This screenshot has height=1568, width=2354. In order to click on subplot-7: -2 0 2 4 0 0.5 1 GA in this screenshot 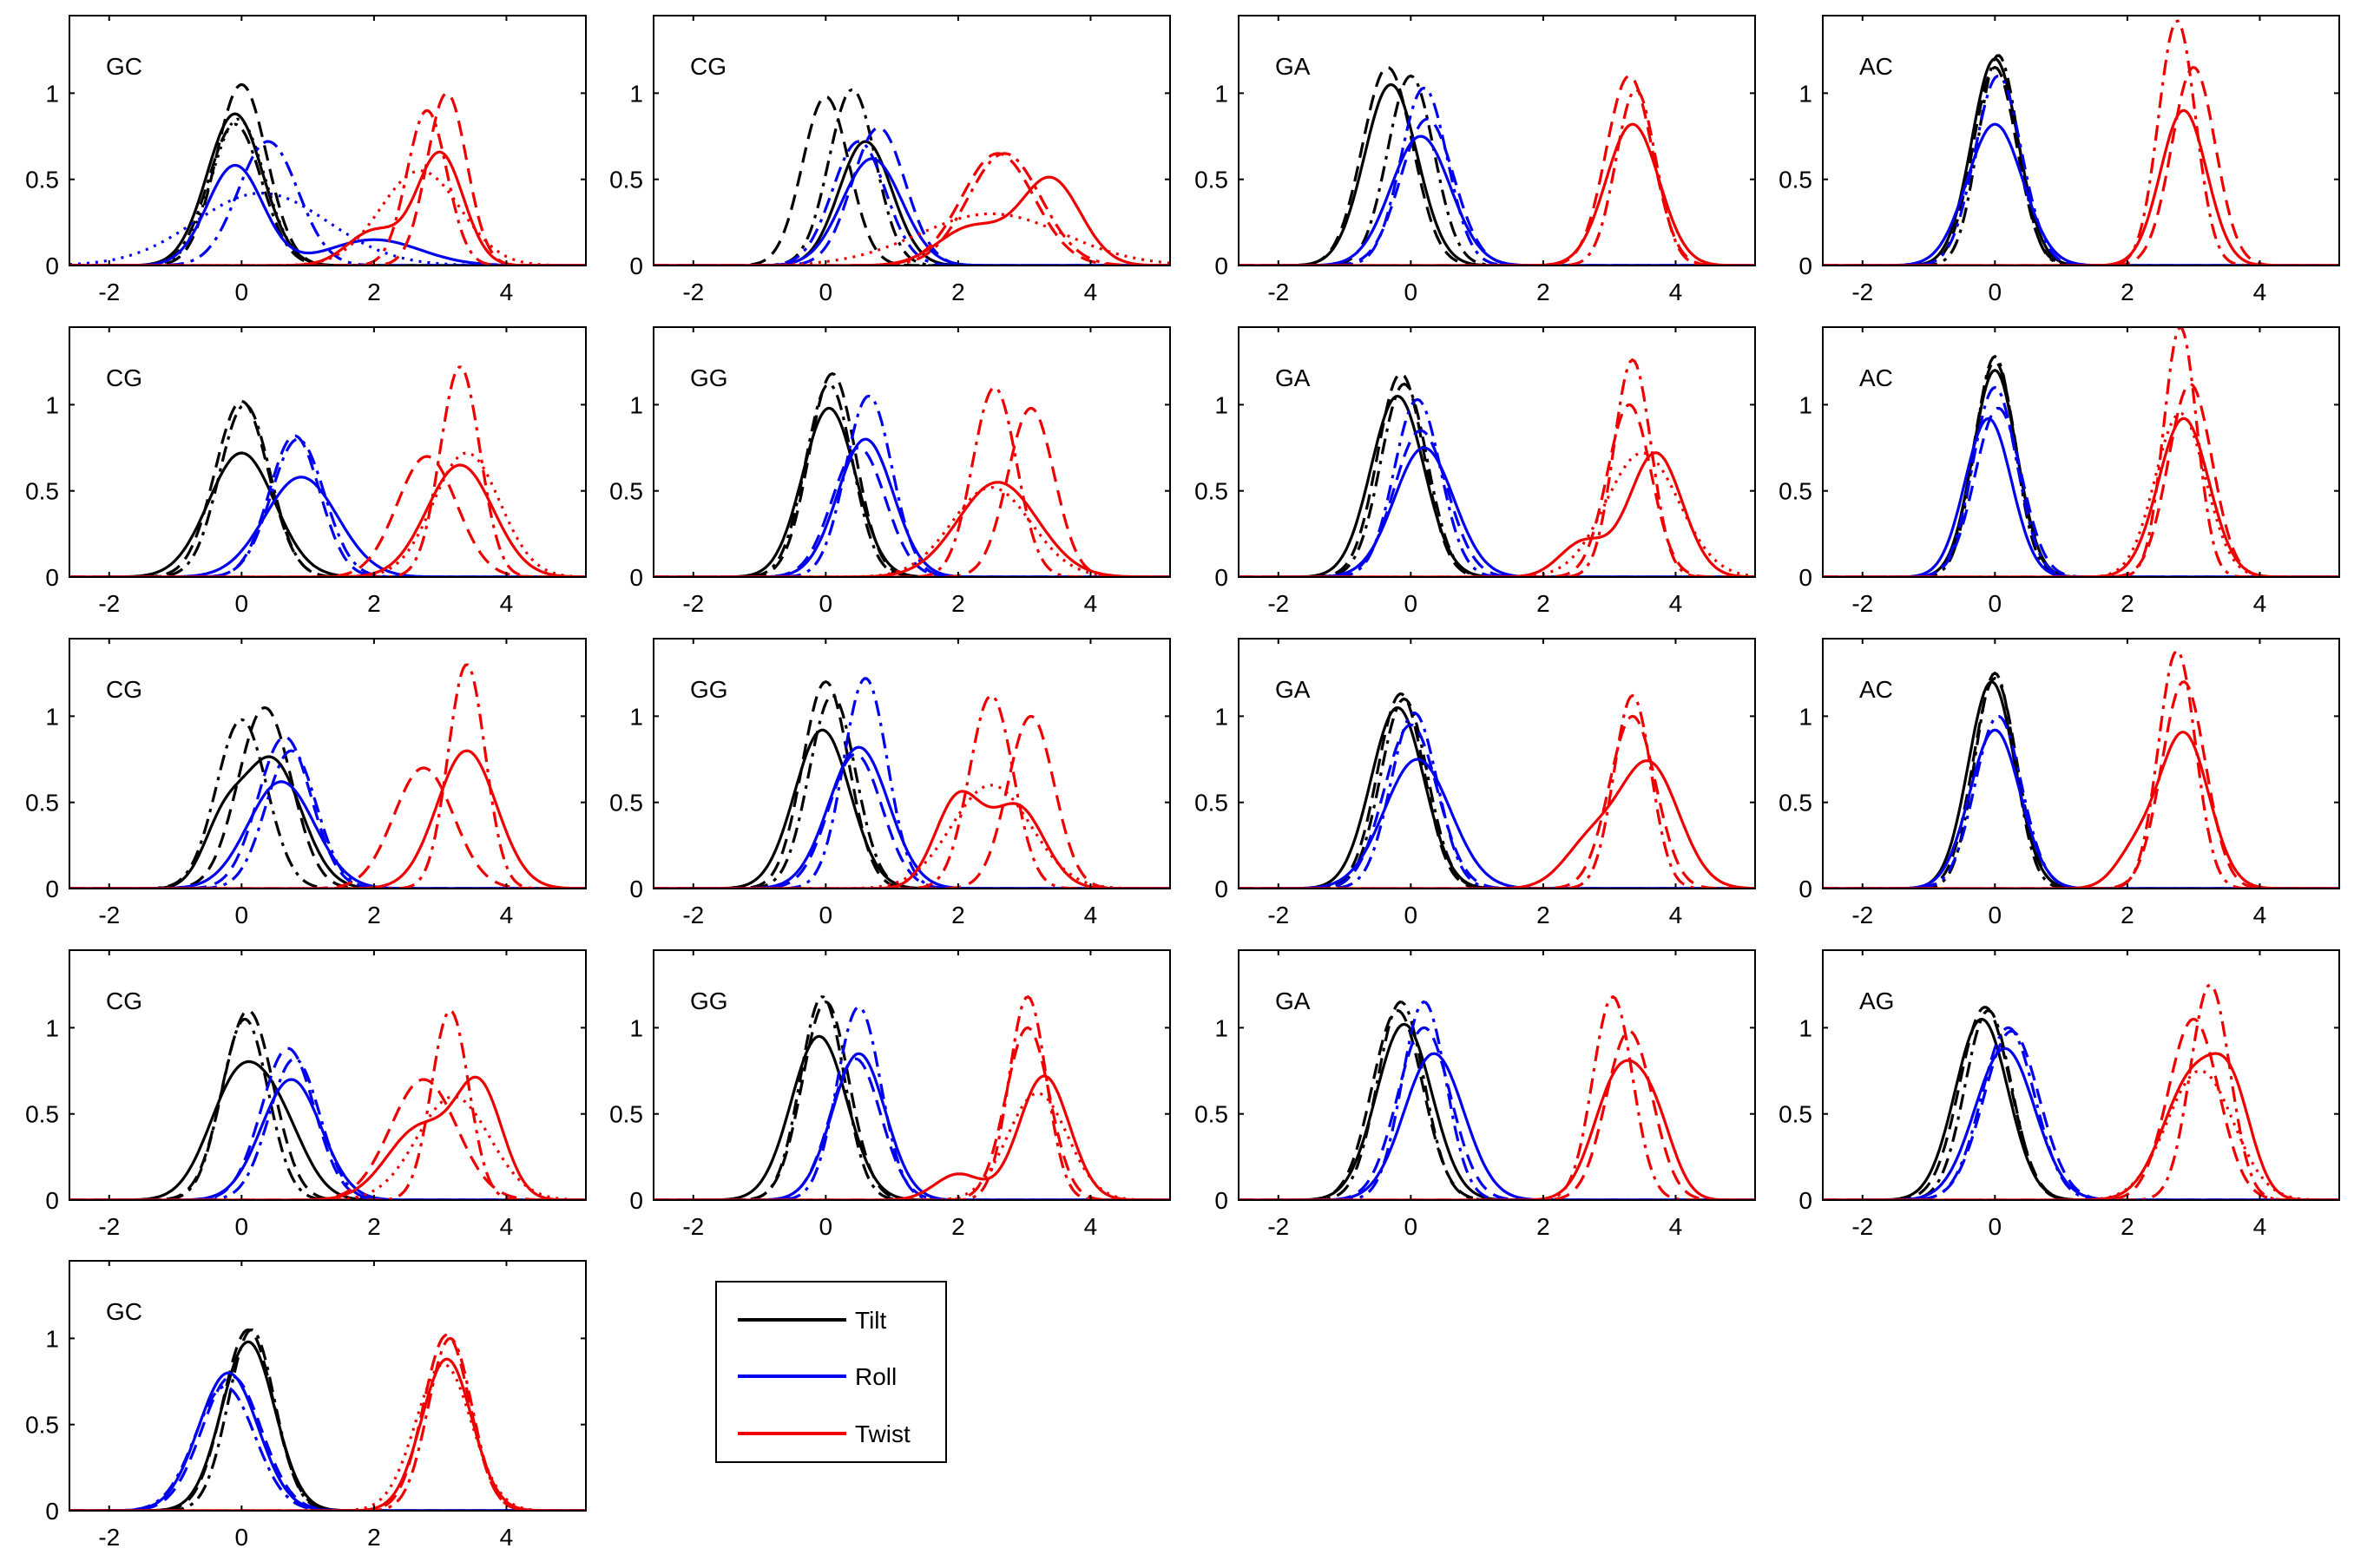, I will do `click(1475, 471)`.